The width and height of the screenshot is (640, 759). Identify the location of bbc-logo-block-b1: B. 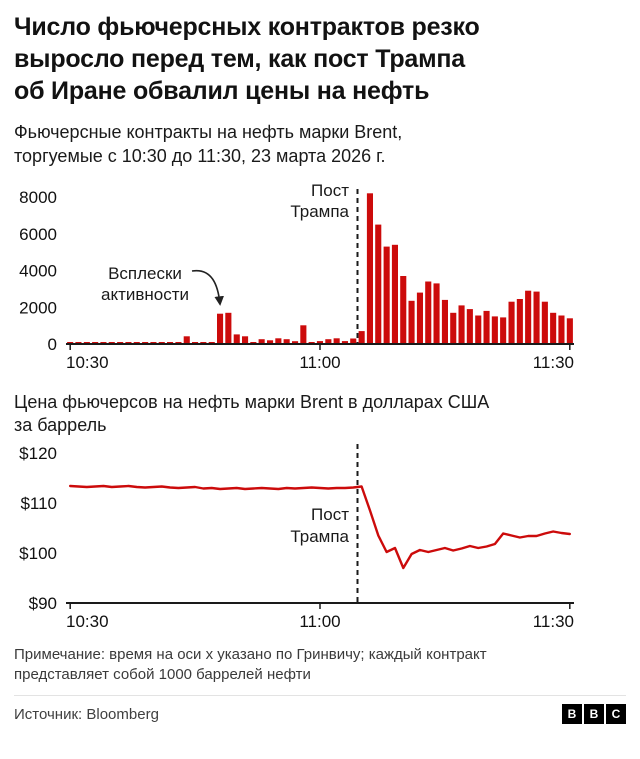
(572, 714).